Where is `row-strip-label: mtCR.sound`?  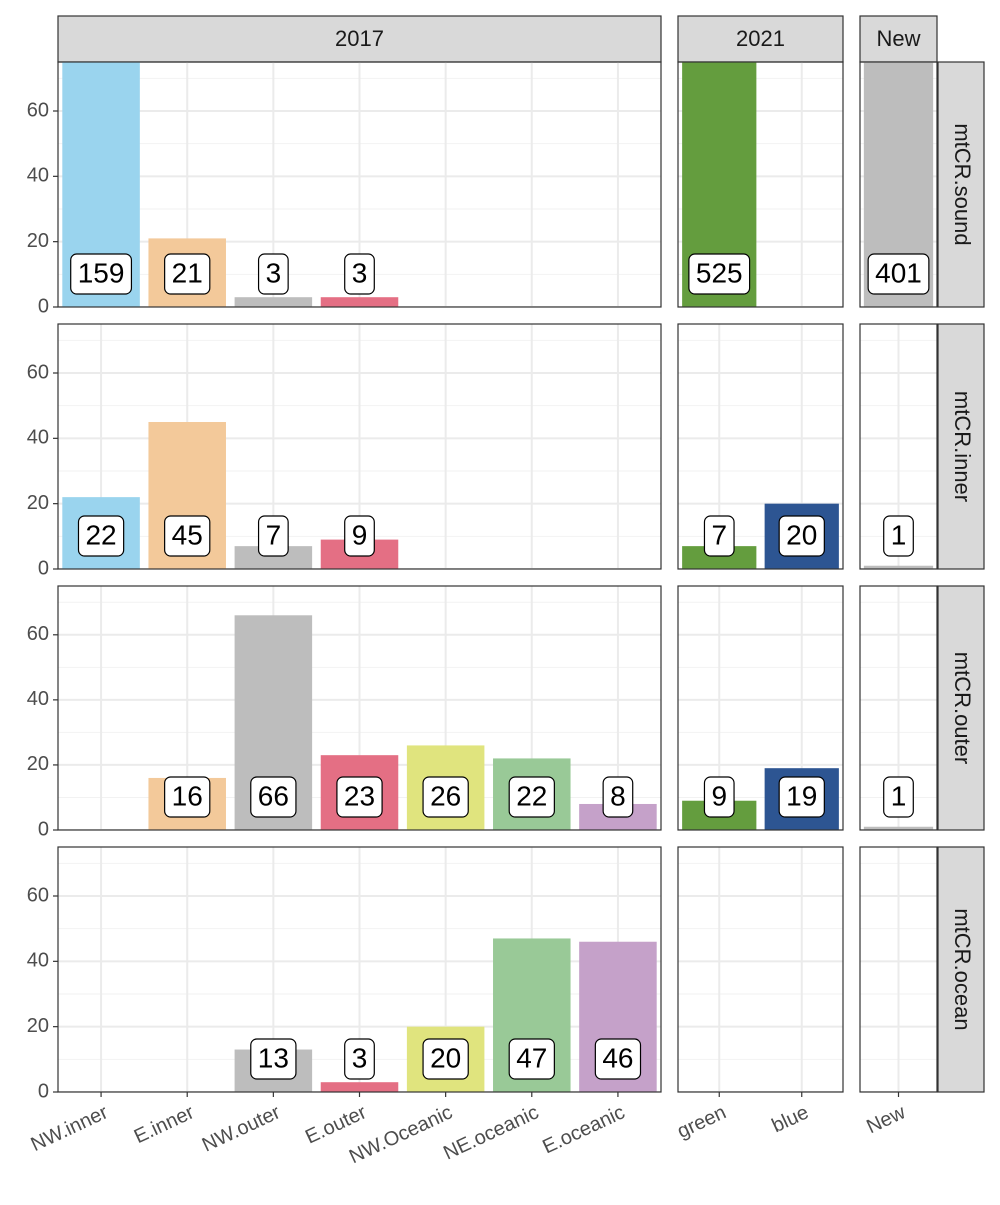
row-strip-label: mtCR.sound is located at coordinates (962, 184).